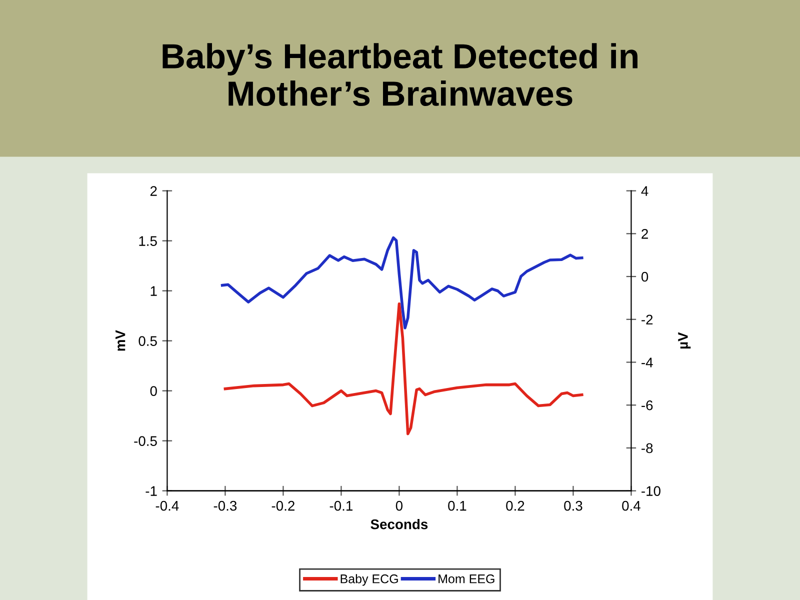 Image resolution: width=800 pixels, height=600 pixels. Describe the element at coordinates (466, 579) in the screenshot. I see `legend-label: Mom EEG` at that location.